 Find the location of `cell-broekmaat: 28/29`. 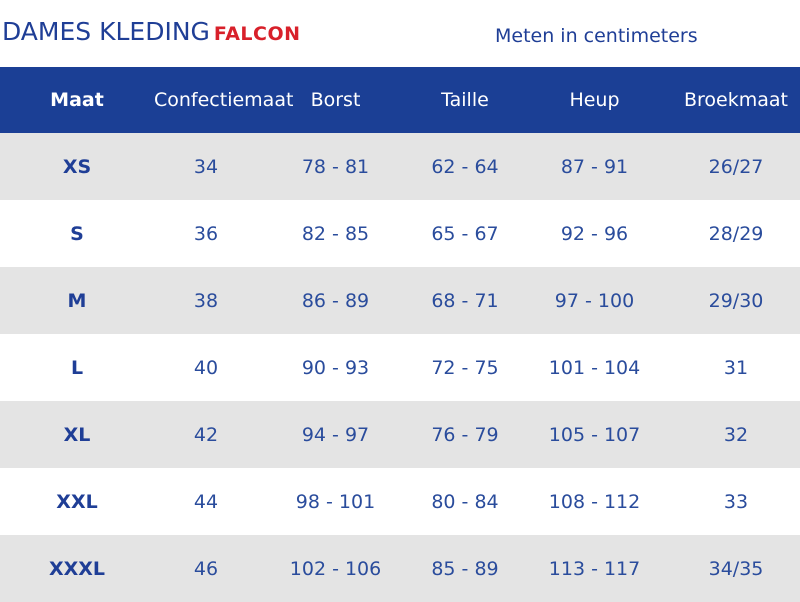

cell-broekmaat: 28/29 is located at coordinates (736, 233).